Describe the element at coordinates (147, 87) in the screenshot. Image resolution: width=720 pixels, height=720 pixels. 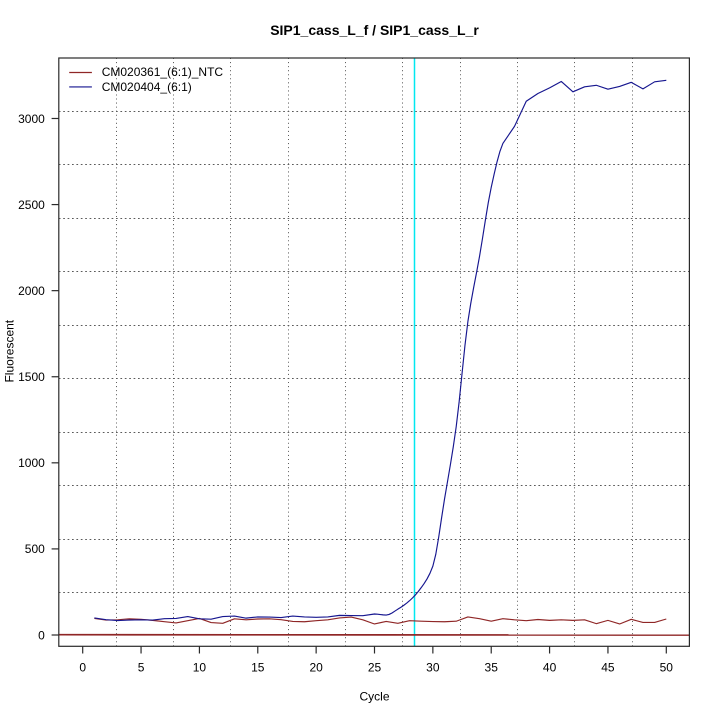
I see `svg-text: CM020404_(6:1)` at that location.